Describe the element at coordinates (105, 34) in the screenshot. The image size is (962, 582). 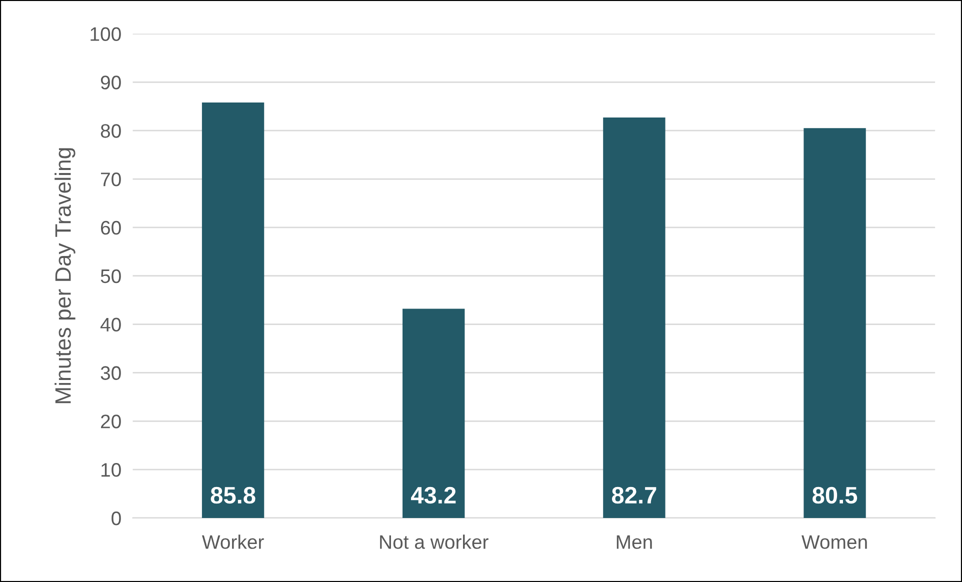
I see `y-tick-label: 100` at that location.